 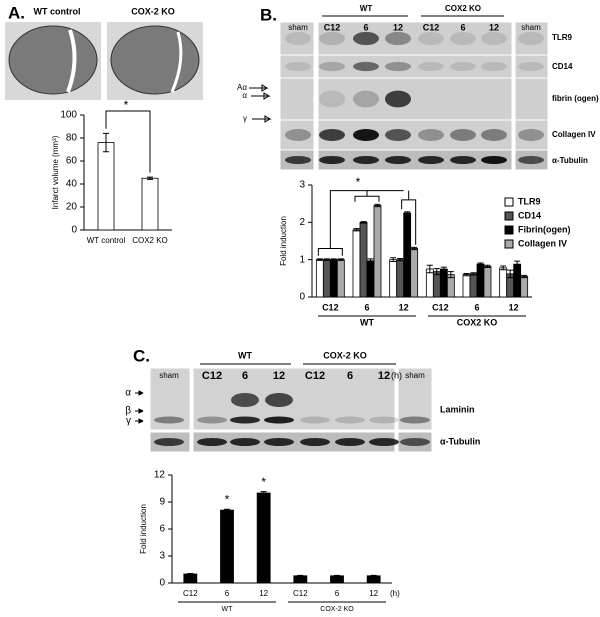 I want to click on chain-arrow, so click(x=139, y=393).